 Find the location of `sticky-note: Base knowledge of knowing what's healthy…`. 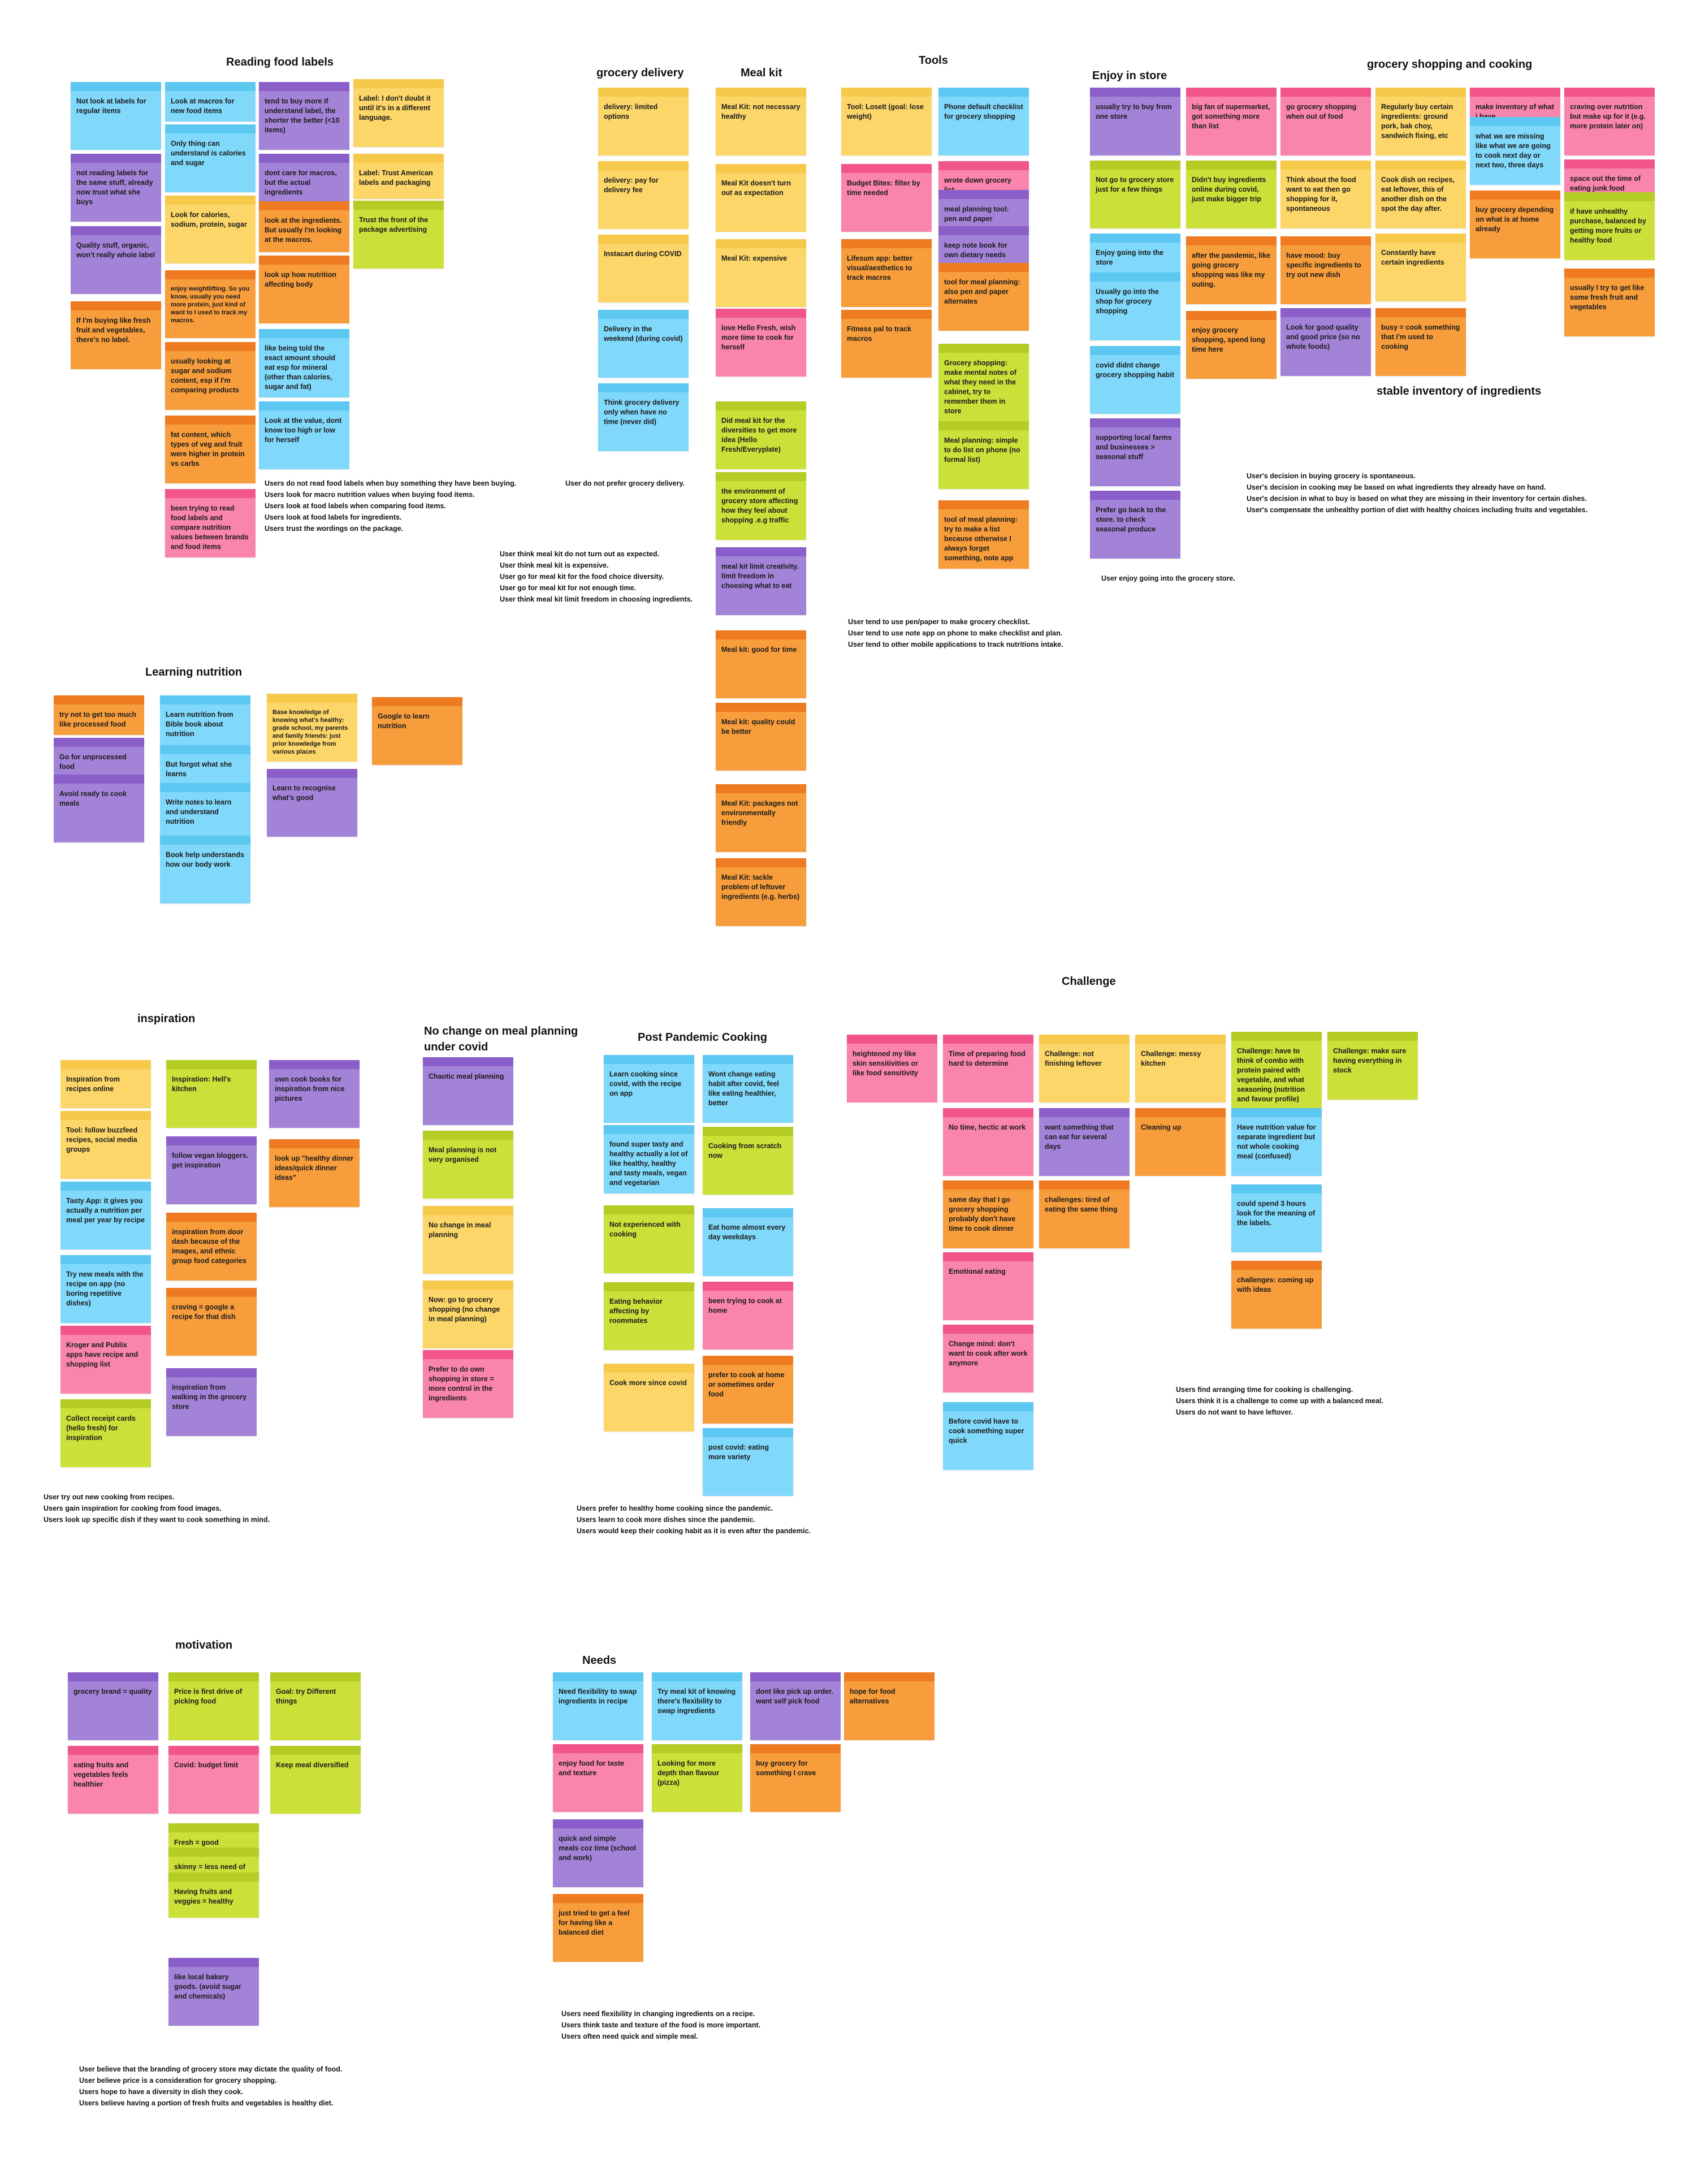

sticky-note: Base knowledge of knowing what's healthy… is located at coordinates (312, 728).